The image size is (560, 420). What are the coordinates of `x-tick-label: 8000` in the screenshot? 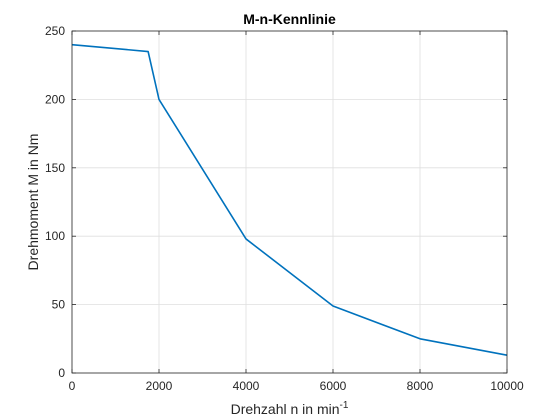 It's located at (420, 386).